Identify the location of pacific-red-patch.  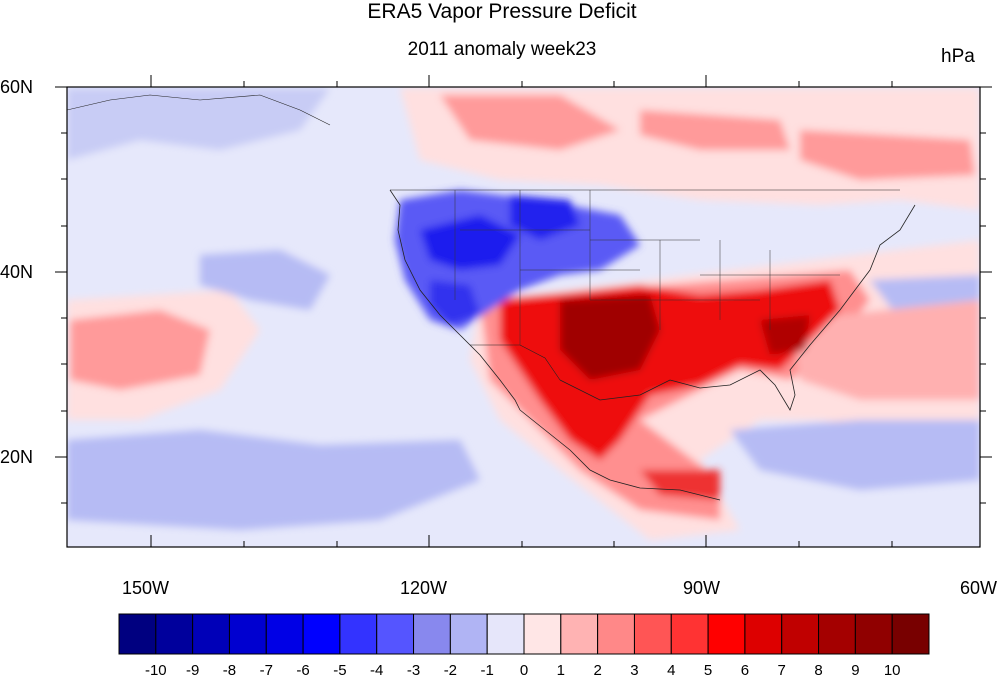
(140, 350).